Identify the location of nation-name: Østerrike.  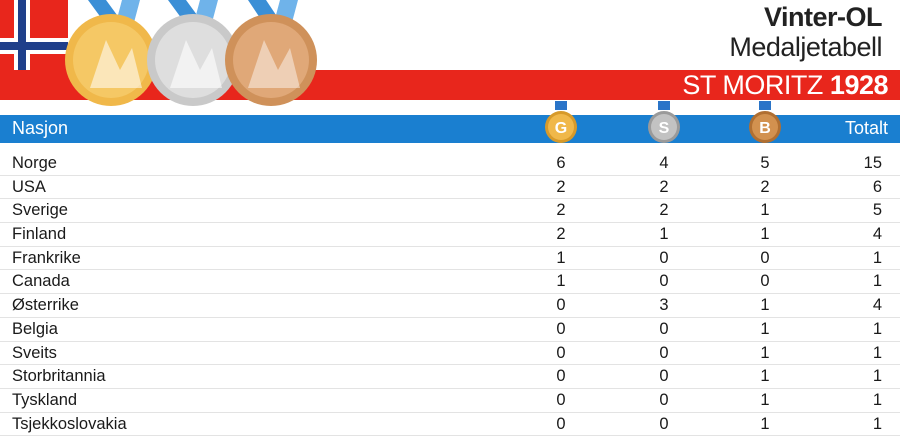
(45, 305).